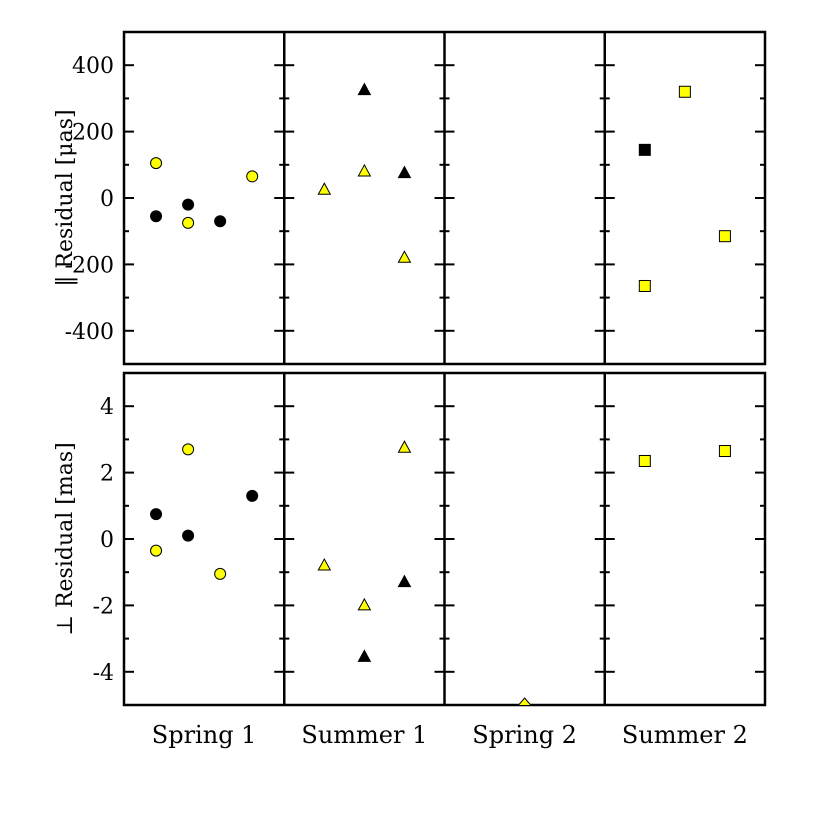  Describe the element at coordinates (89, 265) in the screenshot. I see `y-tick-label: -200` at that location.